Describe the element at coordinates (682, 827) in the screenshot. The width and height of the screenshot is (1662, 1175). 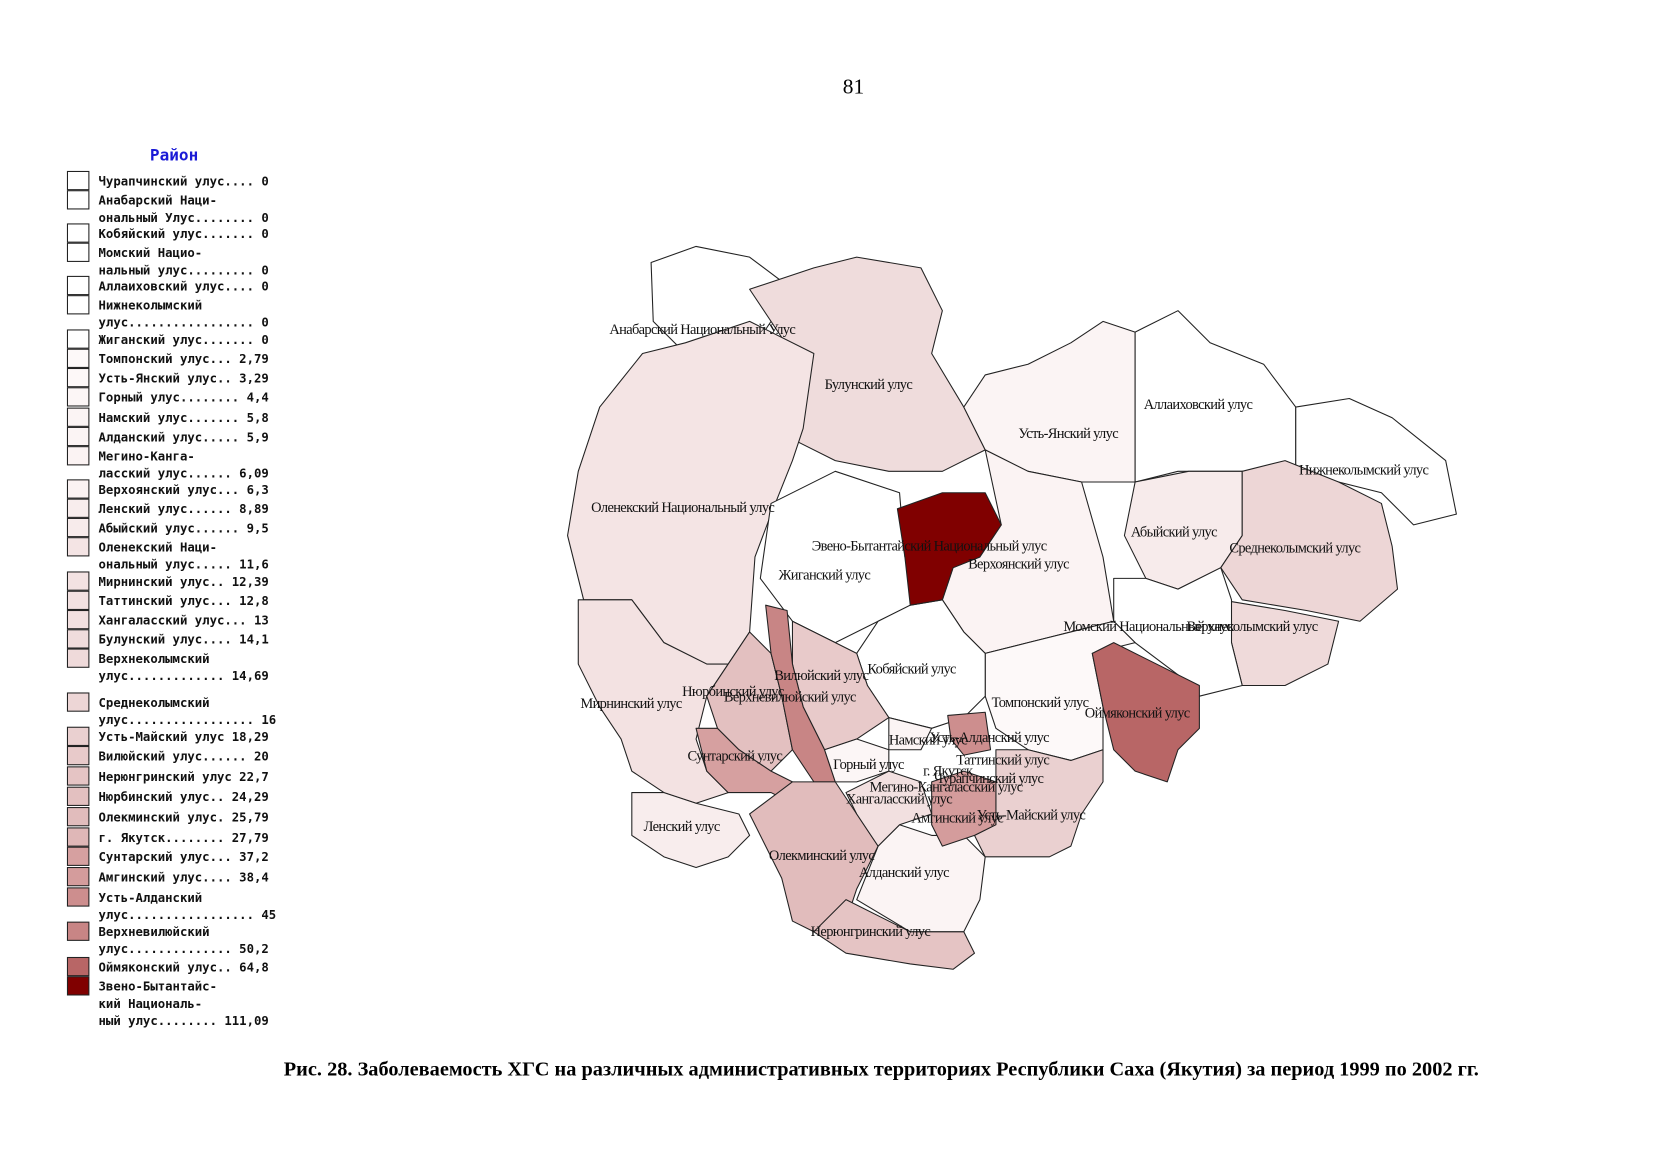
I see `region-label: Ленский улус` at that location.